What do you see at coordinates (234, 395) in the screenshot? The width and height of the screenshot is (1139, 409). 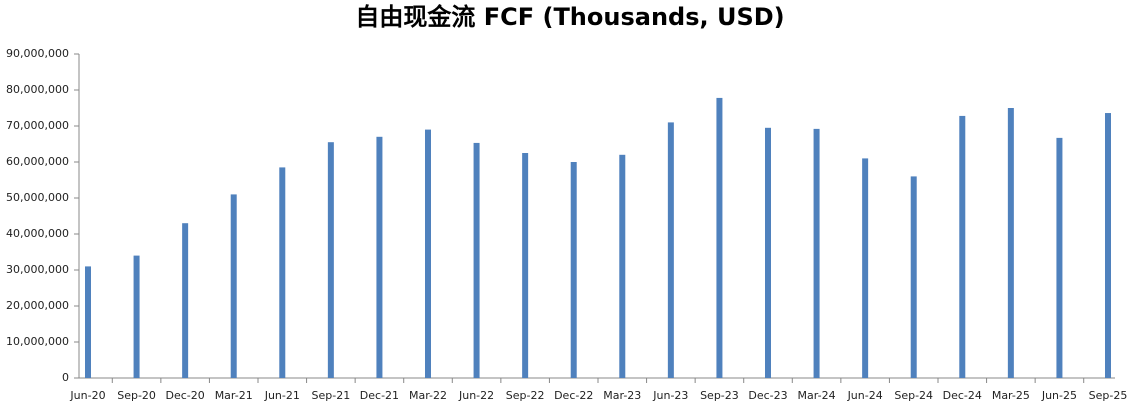 I see `x-tick-label: Mar-21` at bounding box center [234, 395].